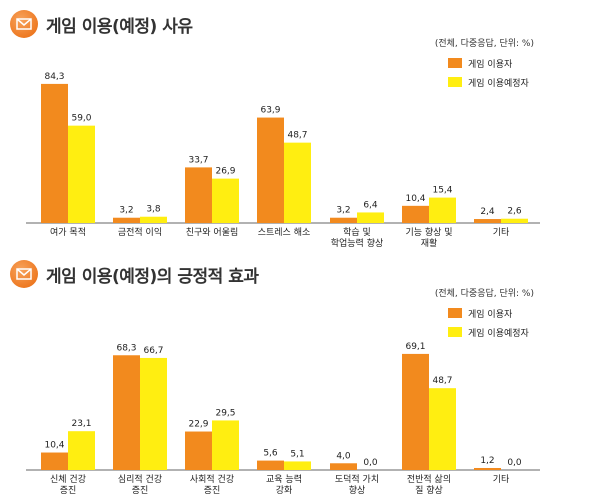 The width and height of the screenshot is (596, 499). Describe the element at coordinates (119, 27) in the screenshot. I see `chart-title: 게임 이용(예정) 사유` at that location.